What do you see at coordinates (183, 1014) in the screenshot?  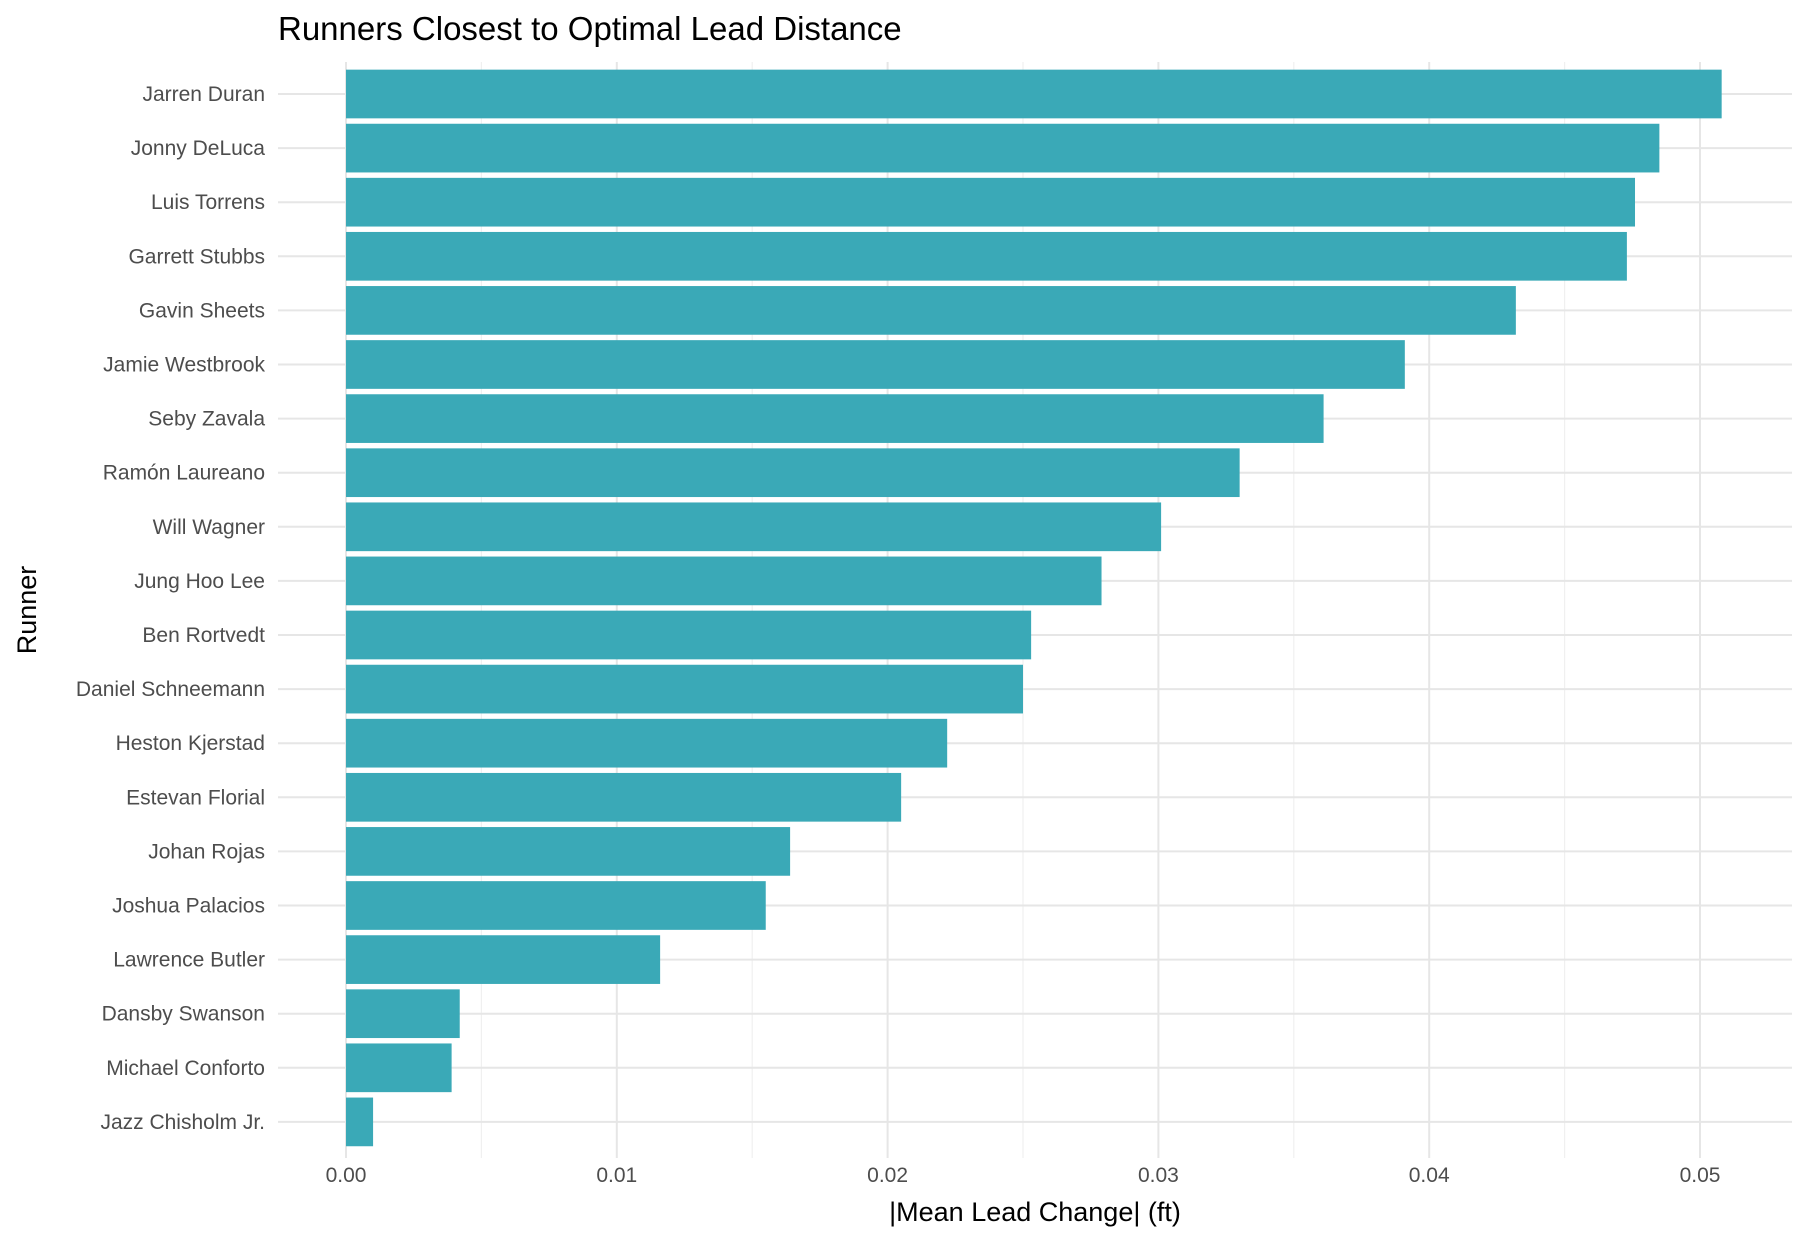 I see `y-category-label: Dansby Swanson` at bounding box center [183, 1014].